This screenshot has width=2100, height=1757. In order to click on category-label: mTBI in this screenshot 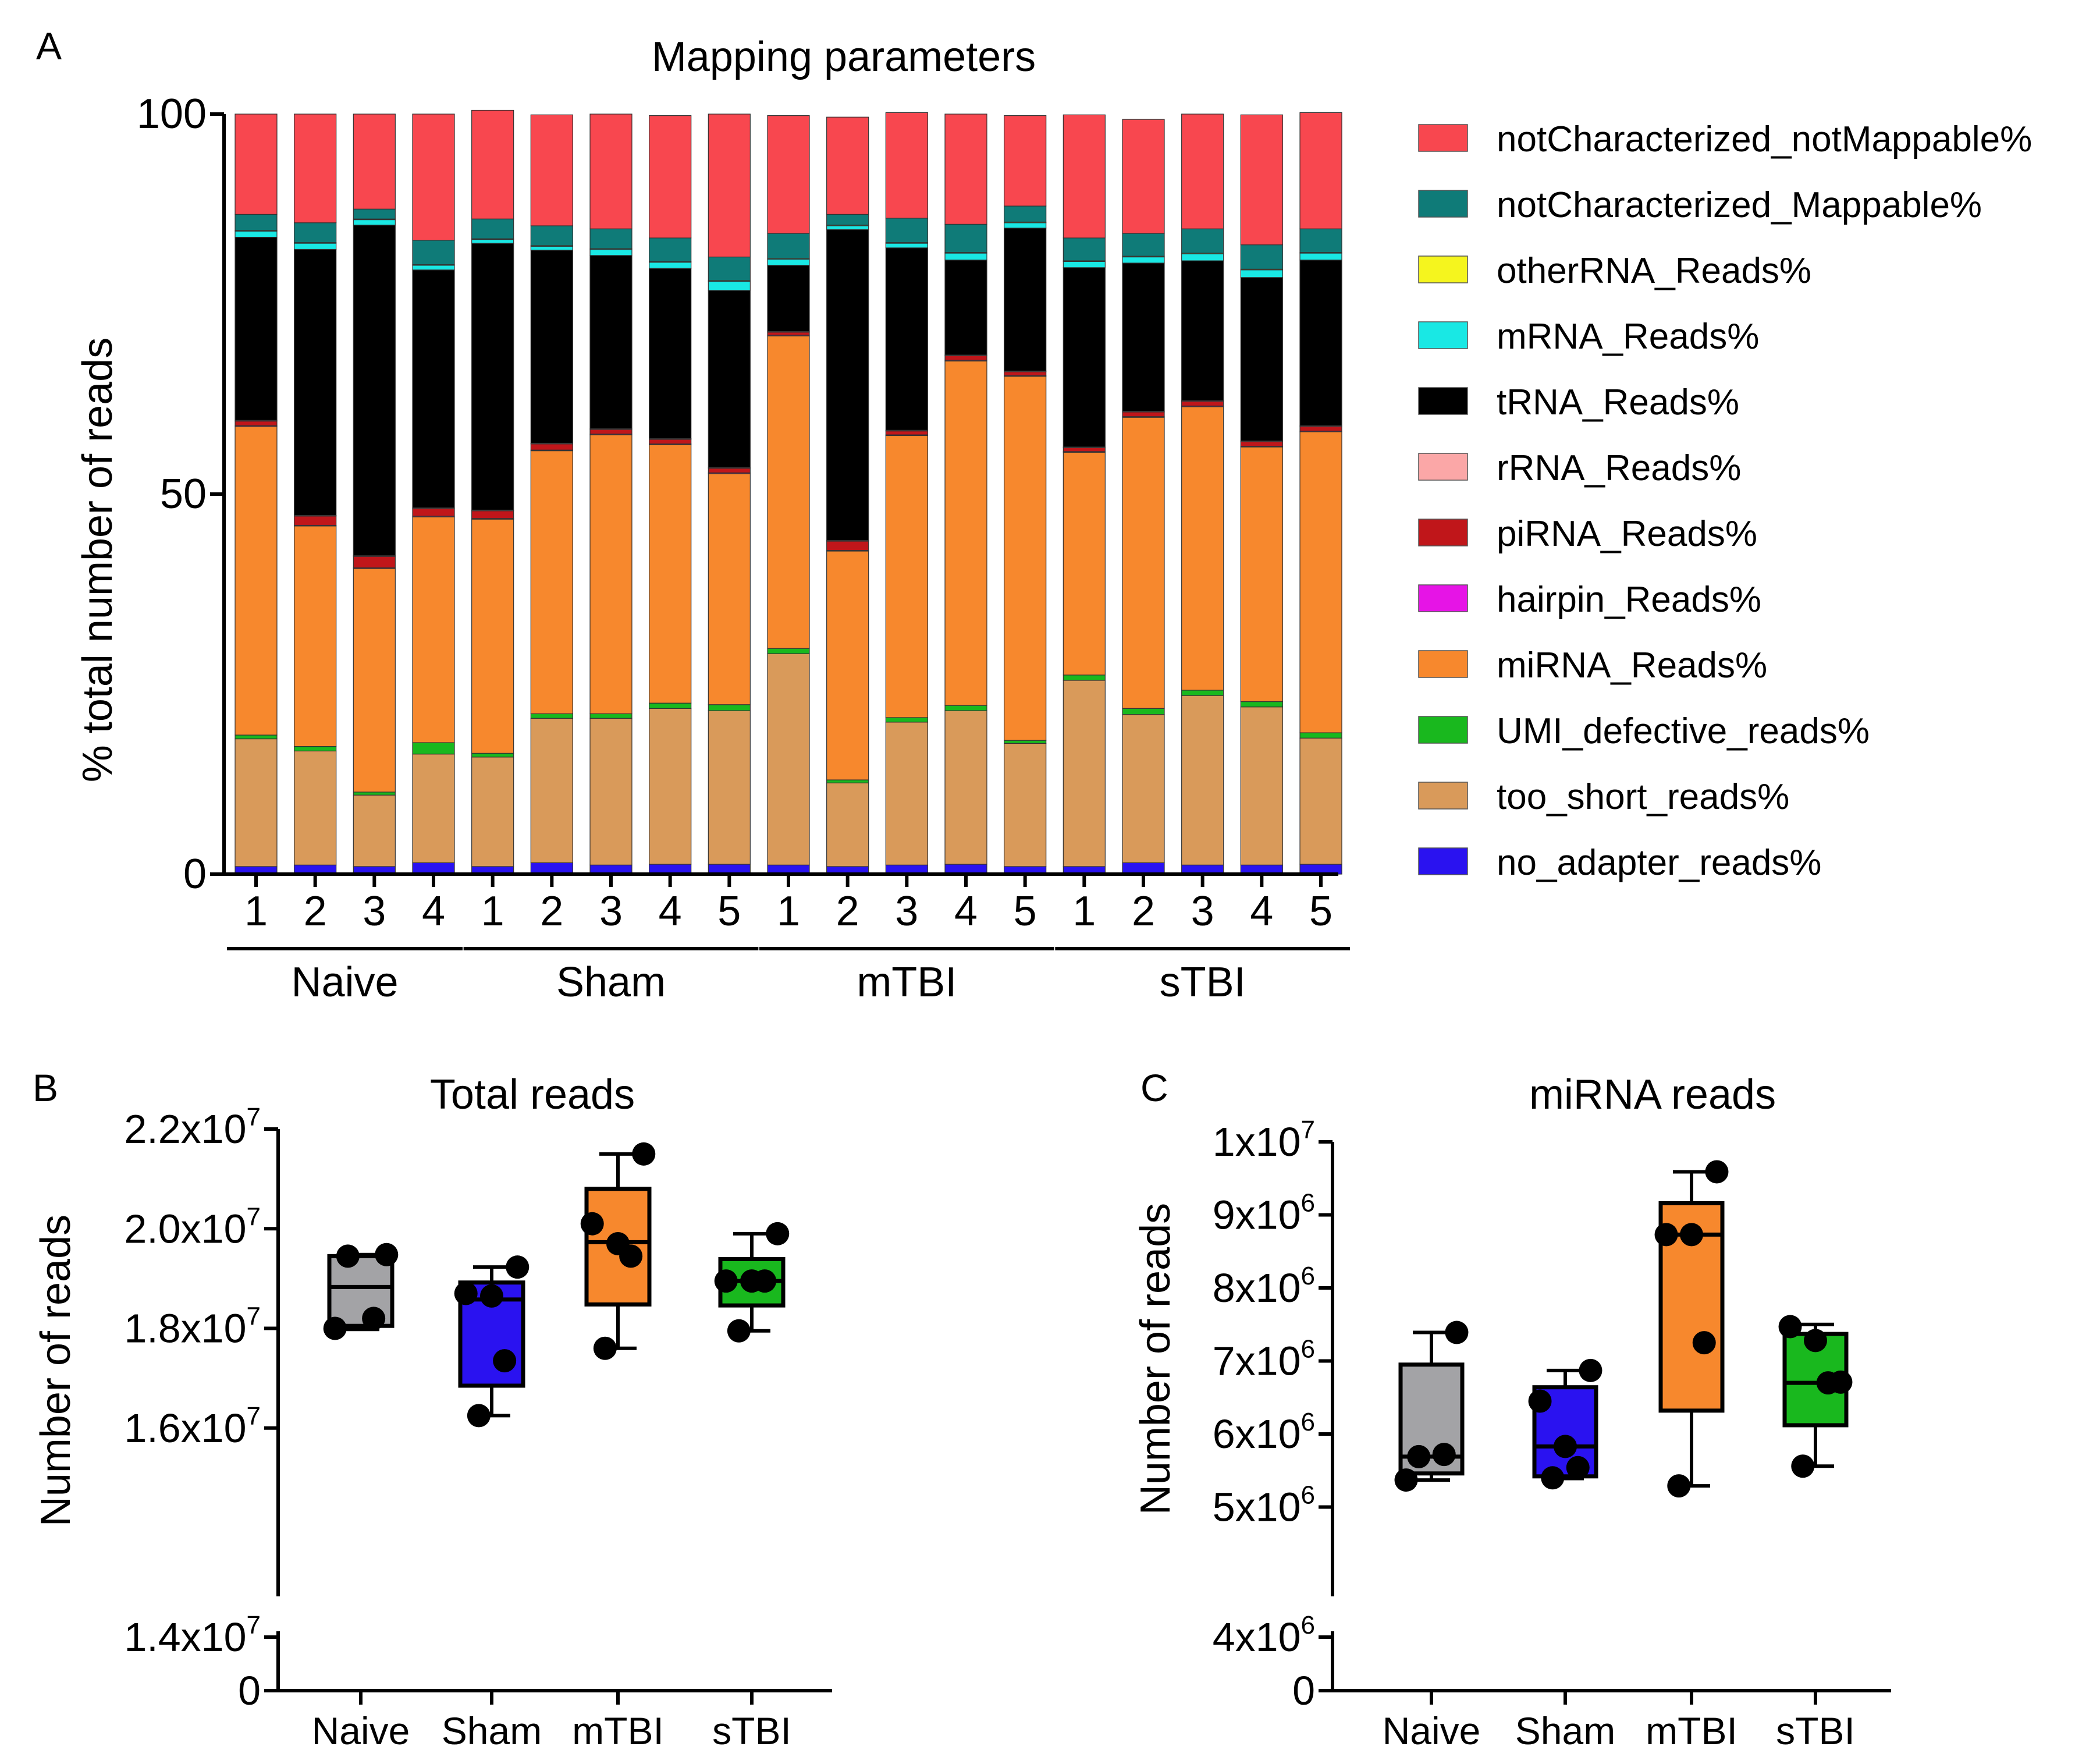, I will do `click(618, 1730)`.